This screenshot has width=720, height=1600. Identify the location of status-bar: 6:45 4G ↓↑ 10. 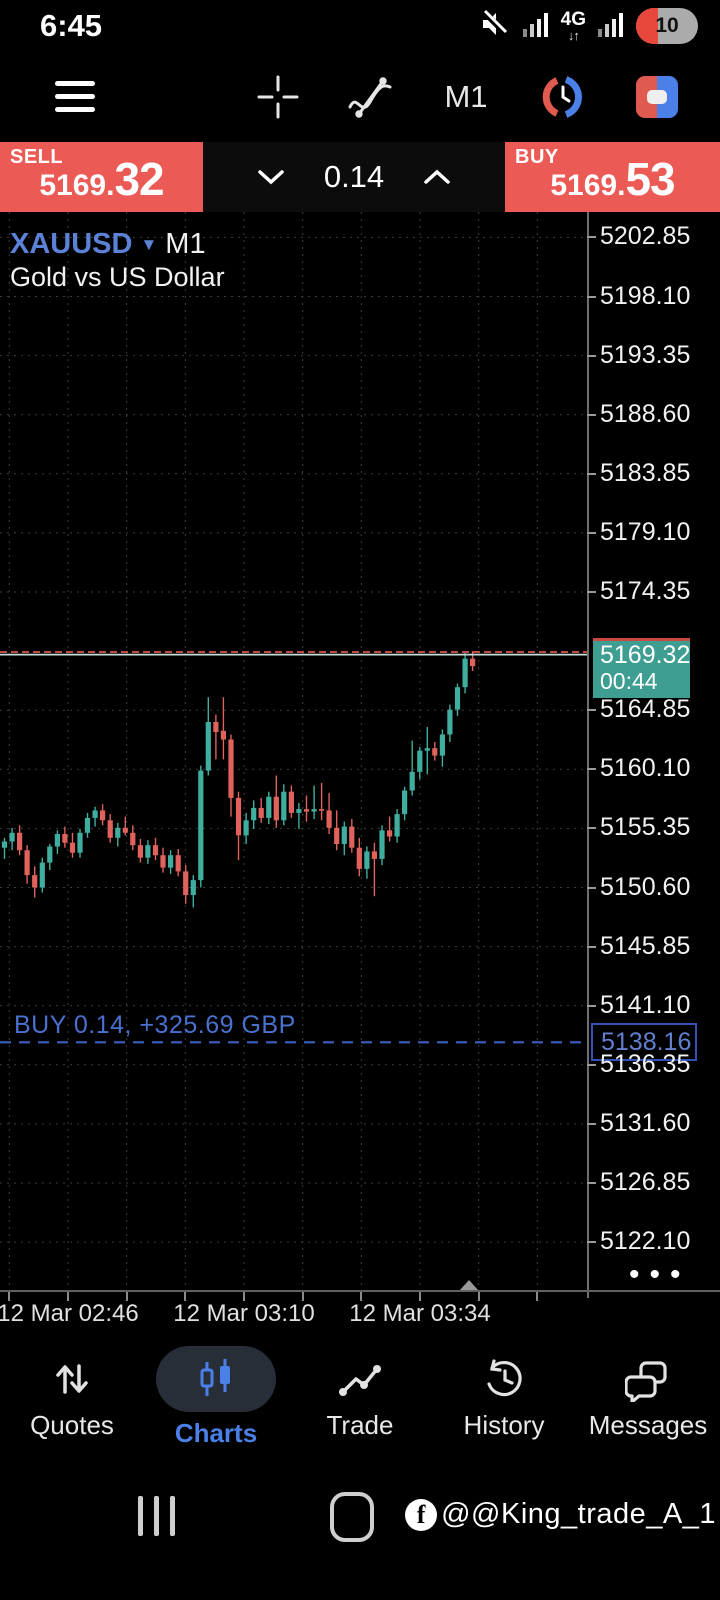
(360, 26).